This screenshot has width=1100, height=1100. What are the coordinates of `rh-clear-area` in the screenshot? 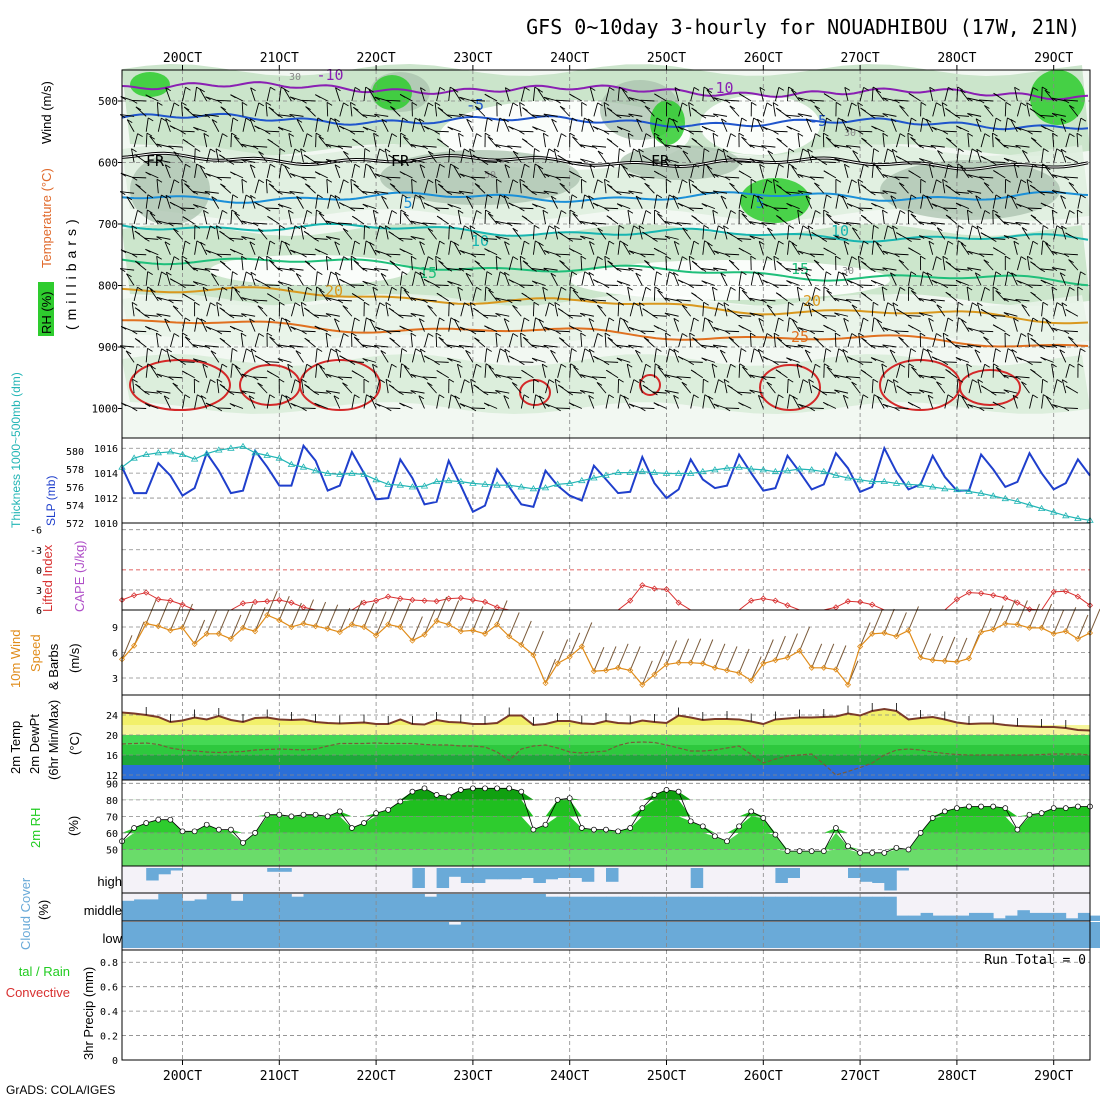 It's located at (310, 270).